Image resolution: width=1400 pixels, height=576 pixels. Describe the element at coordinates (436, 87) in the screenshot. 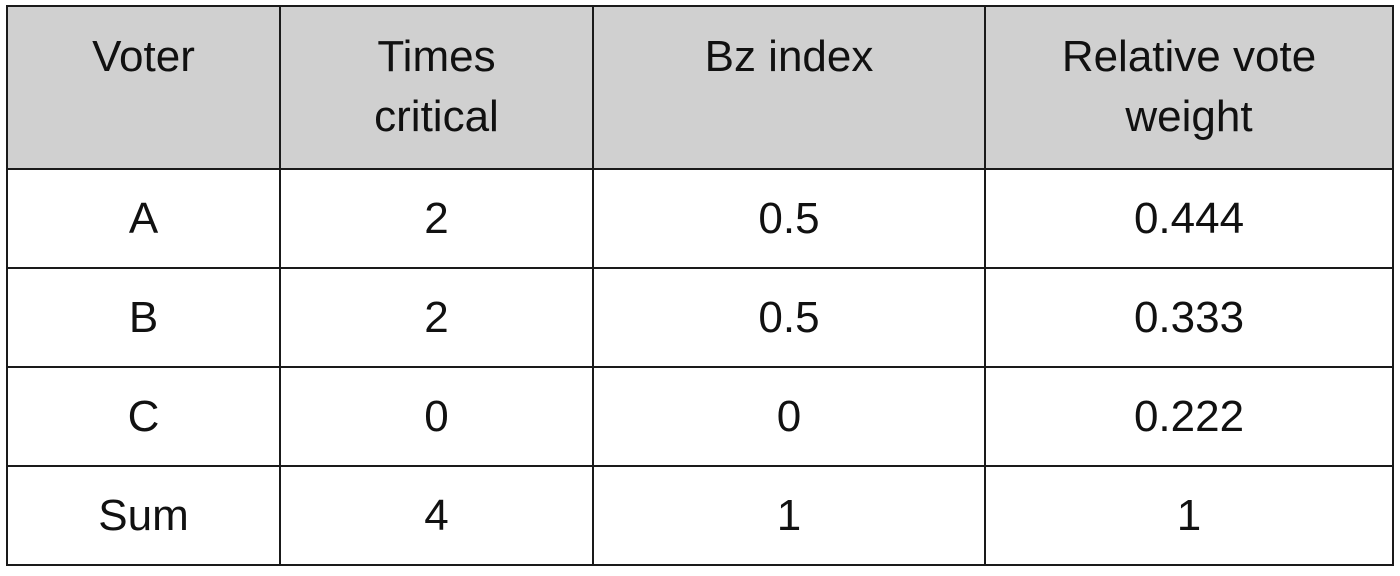

I see `header-times-critical: Times critical` at that location.